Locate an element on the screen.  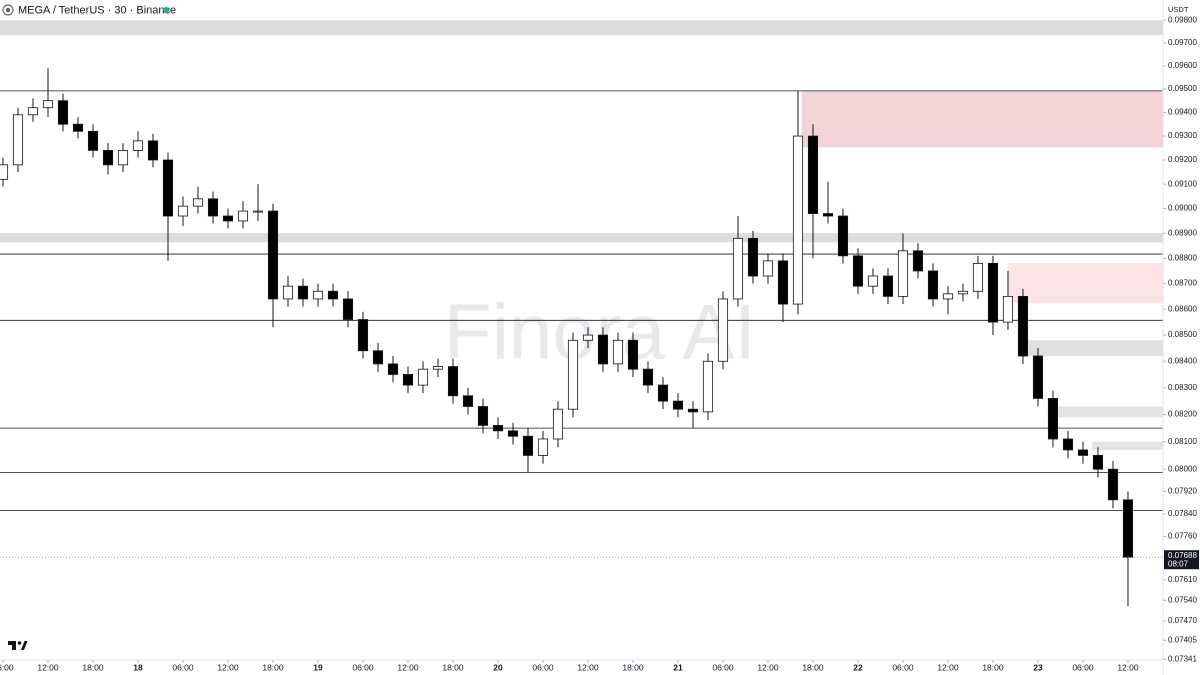
y-tick-label: 0.07920 is located at coordinates (1182, 491).